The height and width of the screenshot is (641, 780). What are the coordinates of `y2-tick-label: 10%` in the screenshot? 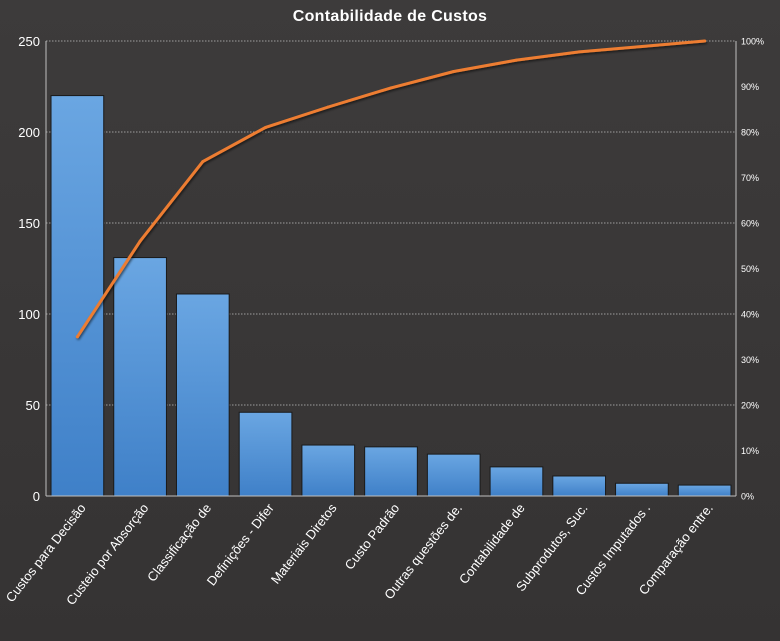 It's located at (750, 451).